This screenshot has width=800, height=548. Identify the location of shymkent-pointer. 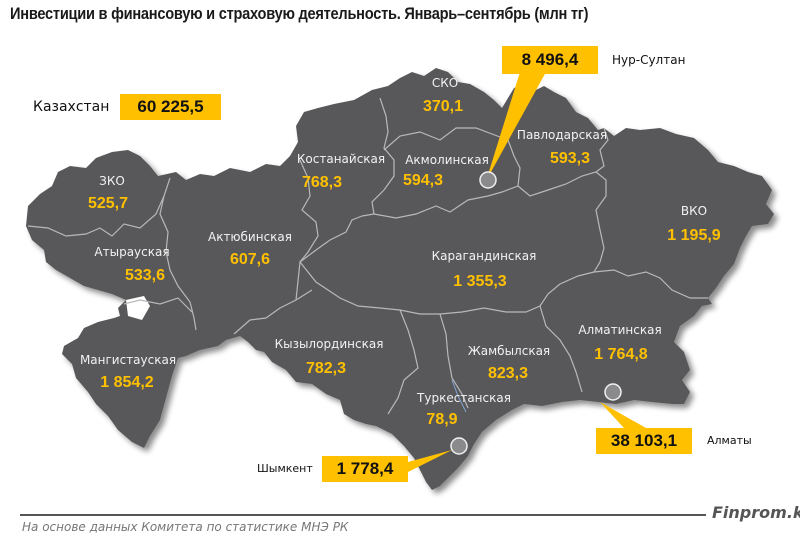
(430, 461).